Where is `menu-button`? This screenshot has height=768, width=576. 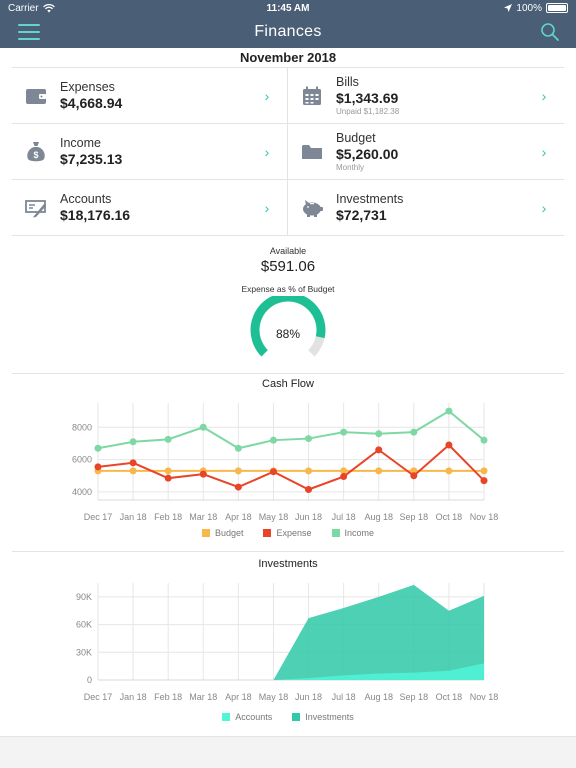
menu-button is located at coordinates (29, 32).